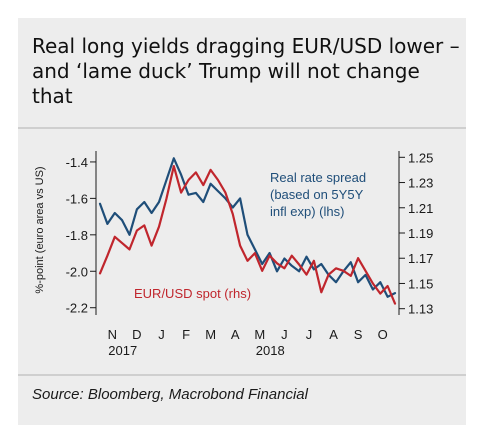 The height and width of the screenshot is (442, 489). Describe the element at coordinates (170, 394) in the screenshot. I see `source-note: Source: Bloomberg, Macrobond Financial` at that location.